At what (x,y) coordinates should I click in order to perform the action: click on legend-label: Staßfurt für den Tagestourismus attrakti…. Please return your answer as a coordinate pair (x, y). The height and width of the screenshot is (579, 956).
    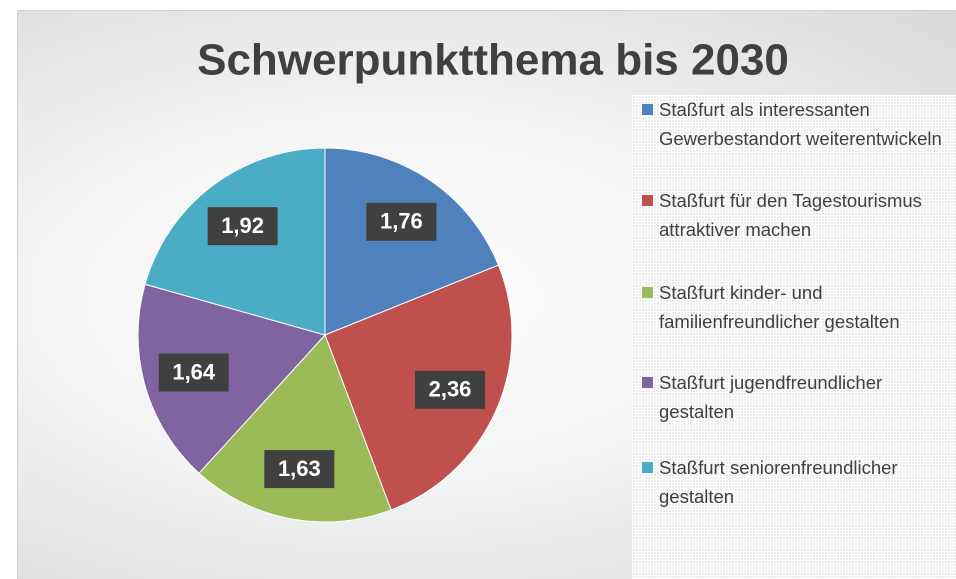
    Looking at the image, I should click on (790, 215).